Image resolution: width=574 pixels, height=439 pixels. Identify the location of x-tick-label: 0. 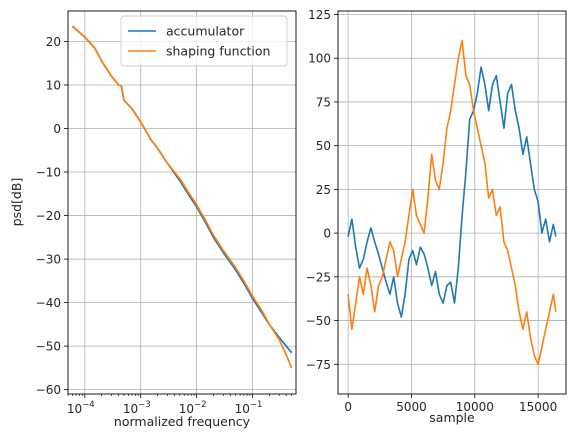
(348, 407).